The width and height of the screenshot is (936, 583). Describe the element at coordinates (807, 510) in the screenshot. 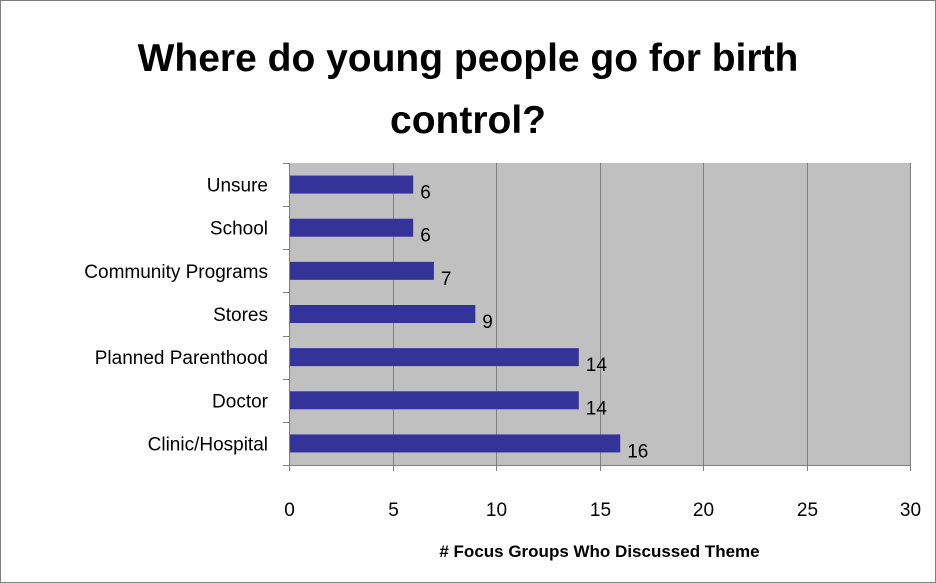

I see `x-tick-label-25: 25` at that location.